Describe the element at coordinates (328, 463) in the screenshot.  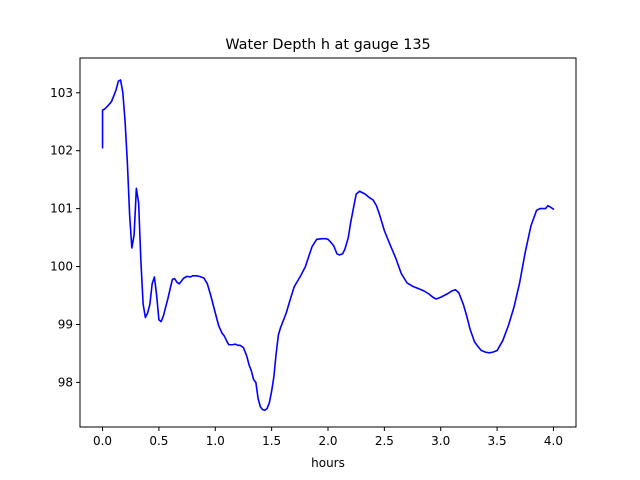
I see `x-axis-label: hours` at that location.